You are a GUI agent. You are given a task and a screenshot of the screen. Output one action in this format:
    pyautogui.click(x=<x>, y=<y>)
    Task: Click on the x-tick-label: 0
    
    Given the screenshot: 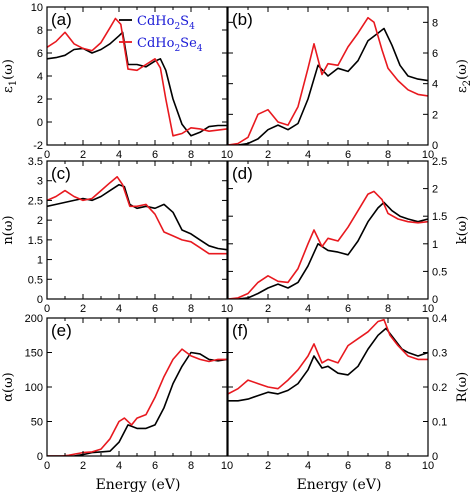 What is the action you would take?
    pyautogui.click(x=47, y=466)
    